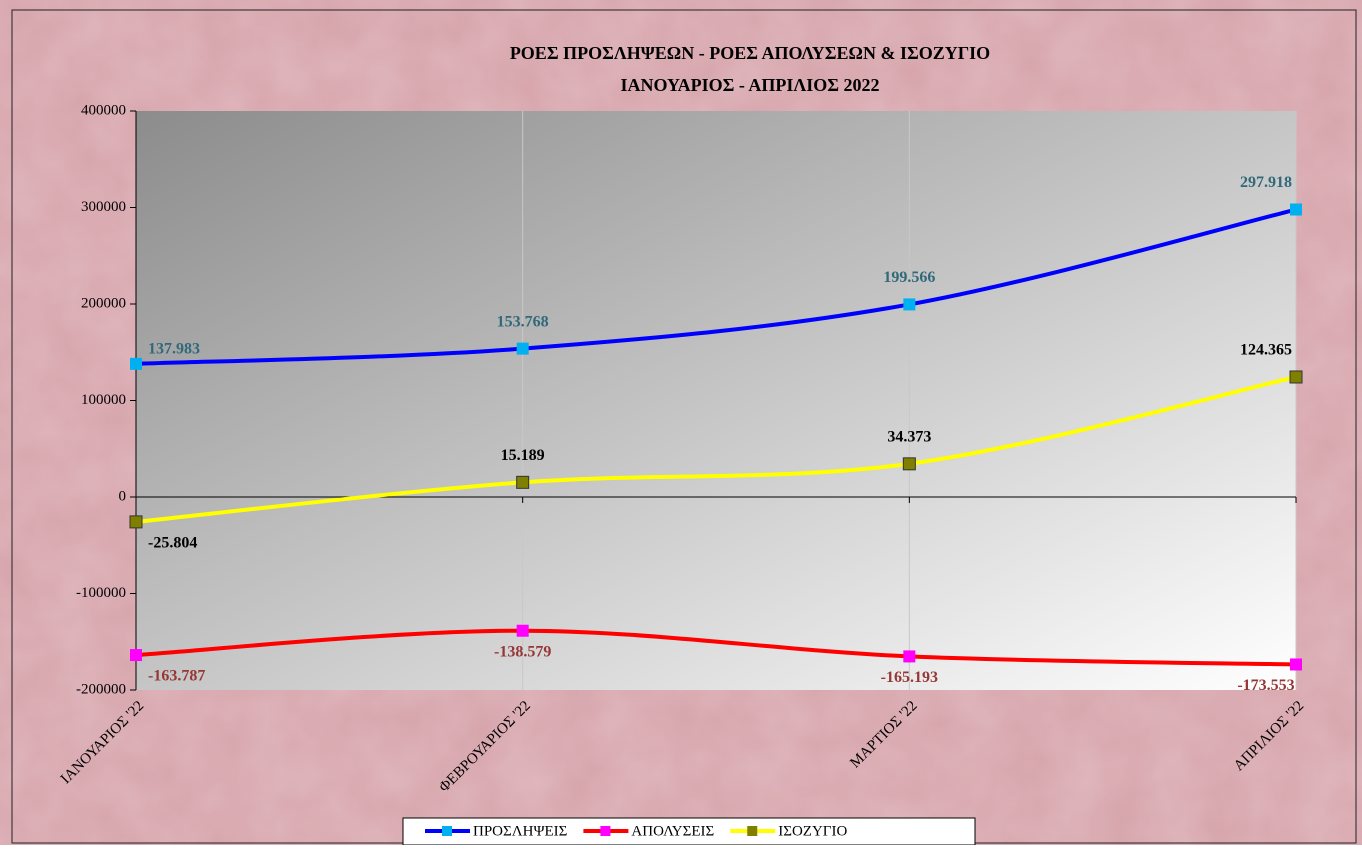 This screenshot has width=1362, height=850. What do you see at coordinates (1266, 182) in the screenshot?
I see `data-label: 297.918` at bounding box center [1266, 182].